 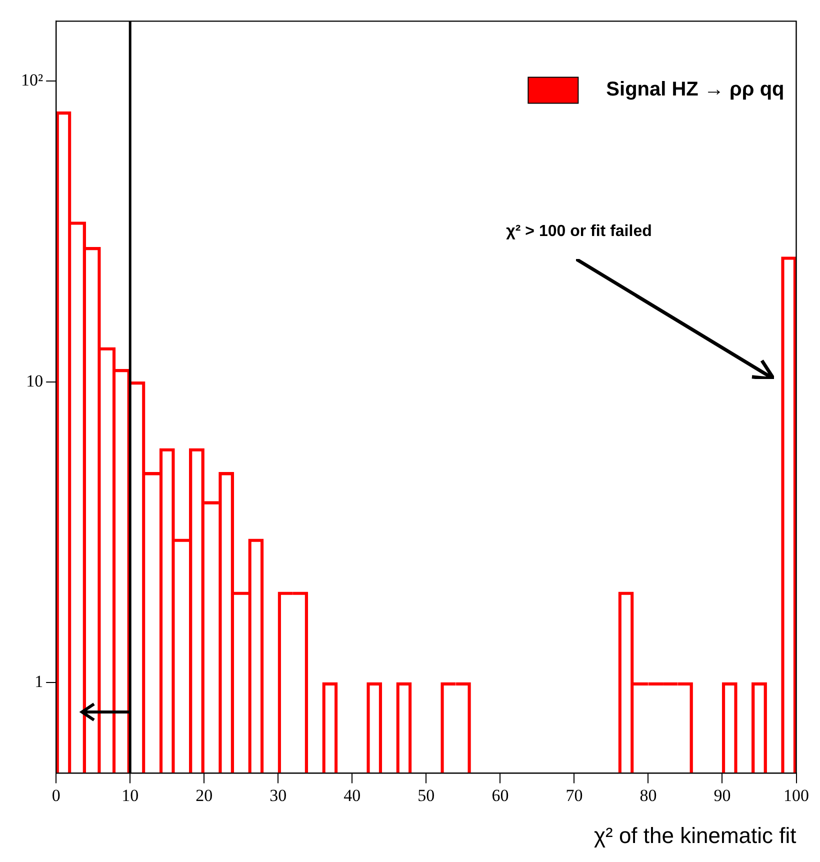 I want to click on y-tick-label: 10², so click(x=32, y=80).